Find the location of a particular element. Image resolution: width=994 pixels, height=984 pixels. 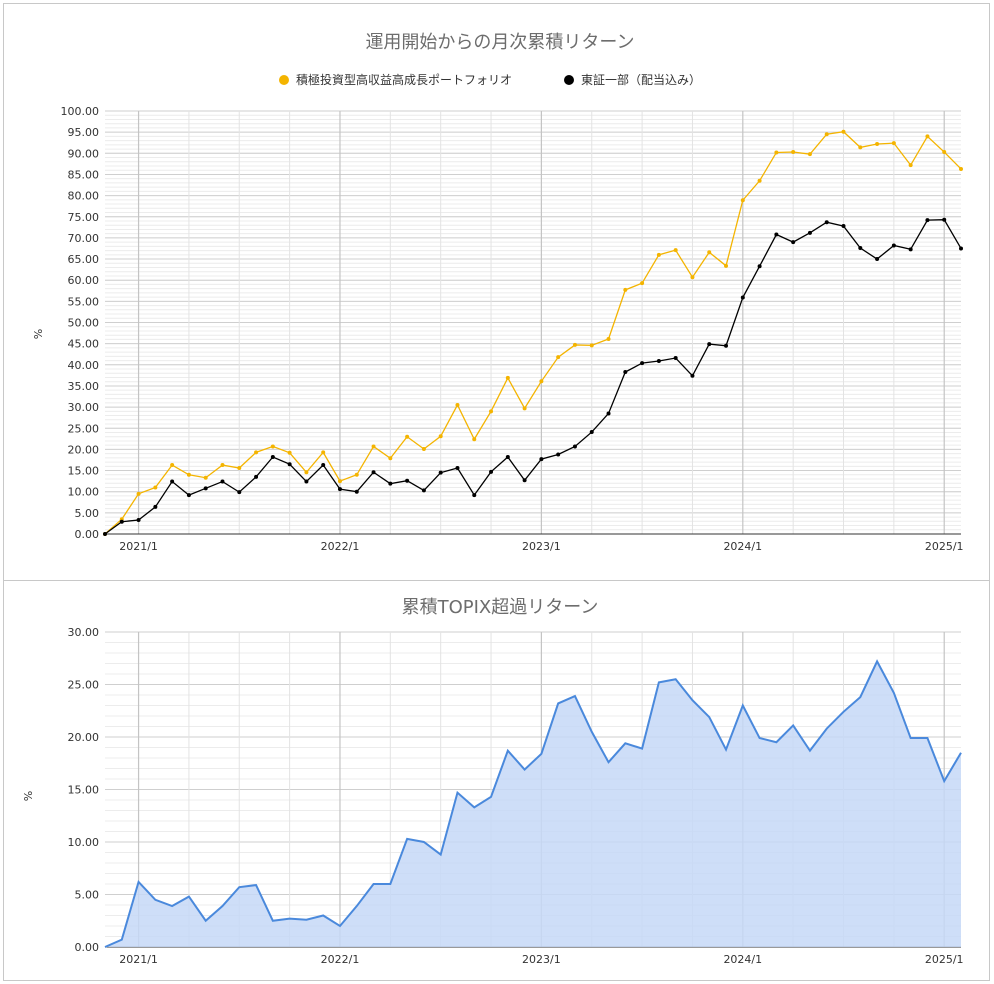

y-tick-label: 25.00 is located at coordinates (84, 428).